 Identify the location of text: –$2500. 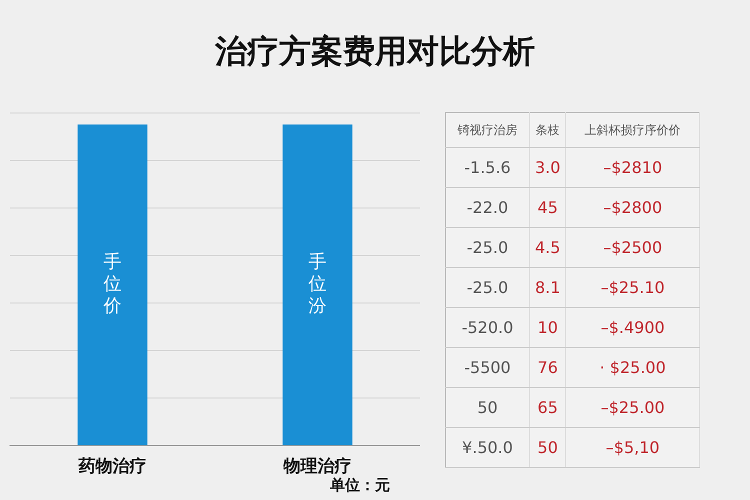
(632, 247).